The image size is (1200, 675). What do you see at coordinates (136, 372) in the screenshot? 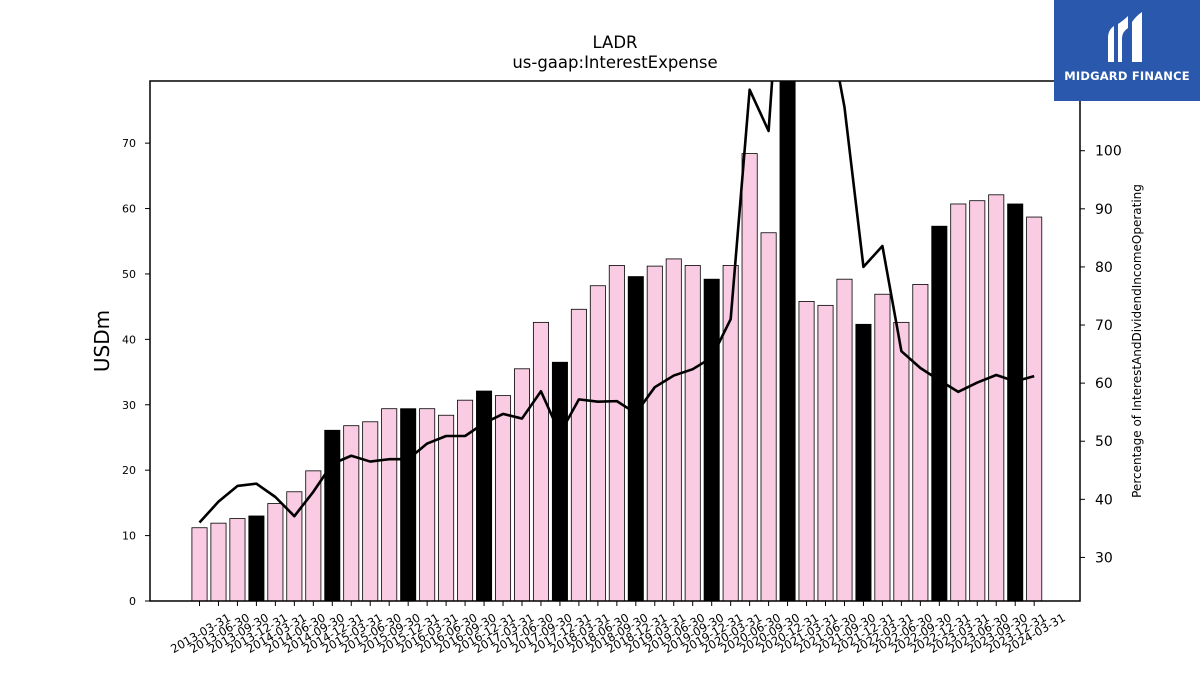
I see `y-axis-left: 0 10 20 30 40 50 60 70` at bounding box center [136, 372].